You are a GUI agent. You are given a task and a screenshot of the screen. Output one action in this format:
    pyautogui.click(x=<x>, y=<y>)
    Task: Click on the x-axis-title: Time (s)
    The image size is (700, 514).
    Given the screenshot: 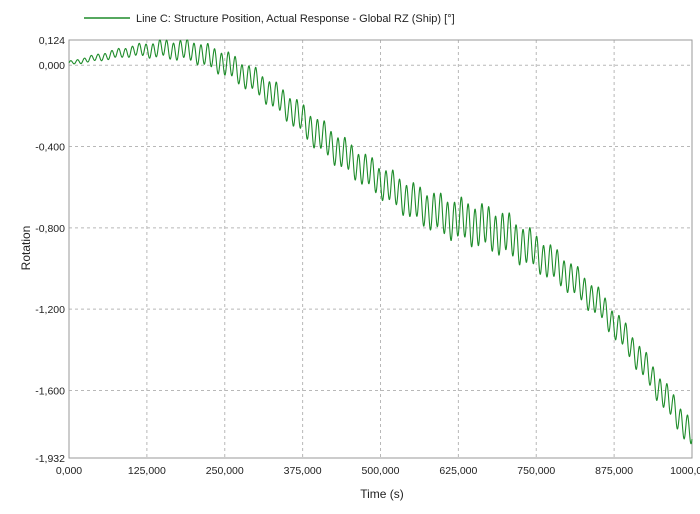 What is the action you would take?
    pyautogui.click(x=382, y=494)
    